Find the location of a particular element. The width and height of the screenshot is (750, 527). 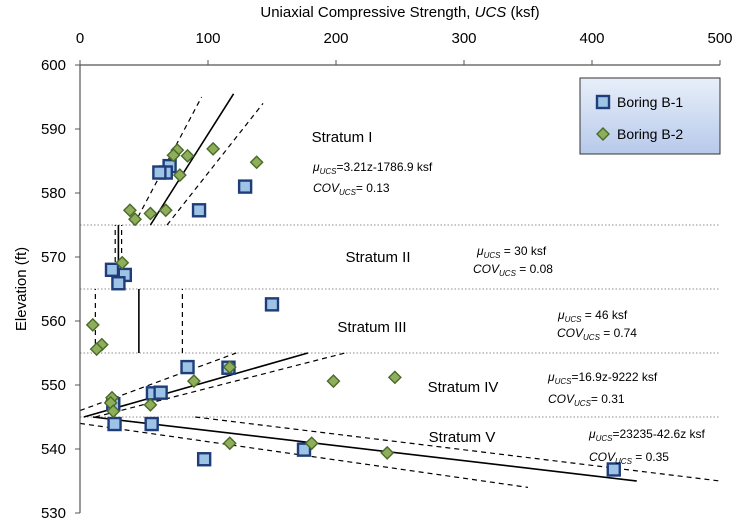

mu-value: =23235-42.6z ksf is located at coordinates (658, 434).